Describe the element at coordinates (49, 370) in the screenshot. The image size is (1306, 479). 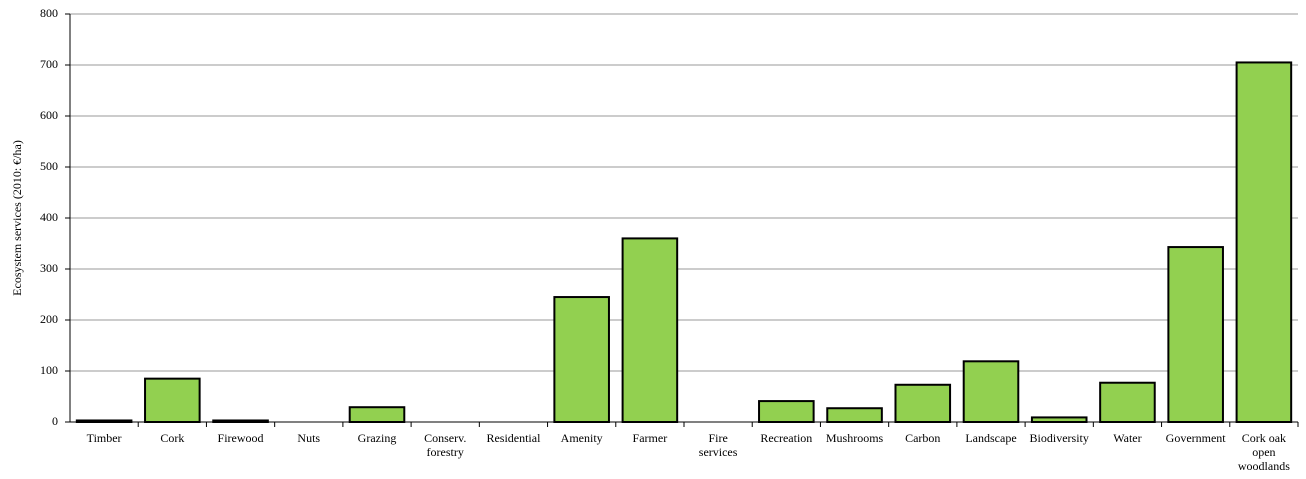
I see `y-tick-label: 100` at that location.